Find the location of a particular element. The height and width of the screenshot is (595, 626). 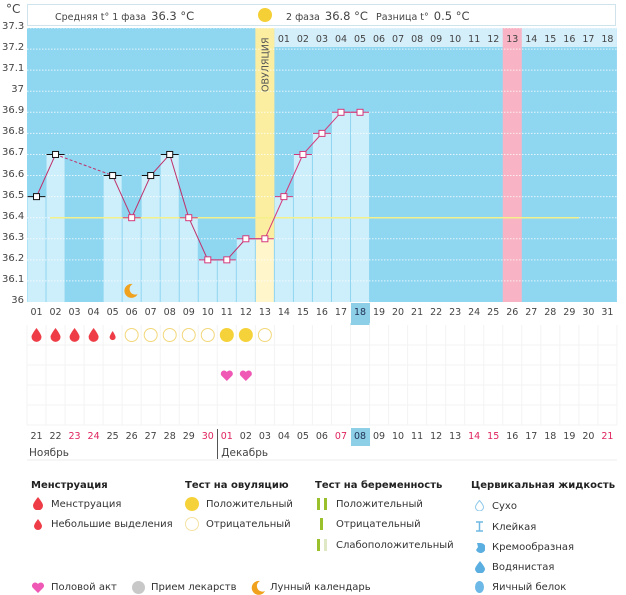

cycle-day-label: 07 is located at coordinates (150, 312).